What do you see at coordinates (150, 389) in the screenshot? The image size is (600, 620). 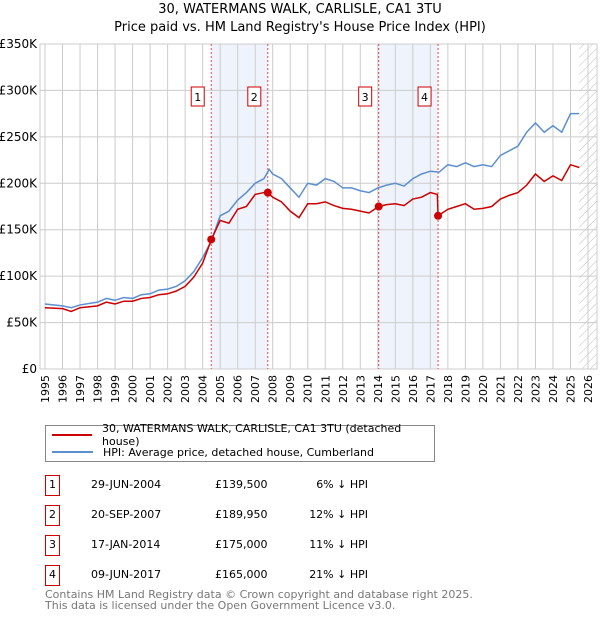 I see `x-tick-label: 2001` at bounding box center [150, 389].